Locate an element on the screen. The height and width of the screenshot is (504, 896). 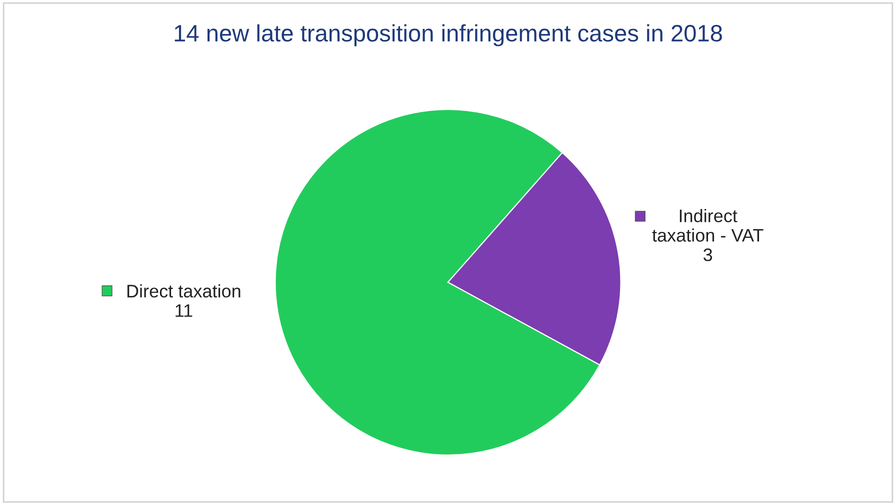
data-label: 11 is located at coordinates (184, 310).